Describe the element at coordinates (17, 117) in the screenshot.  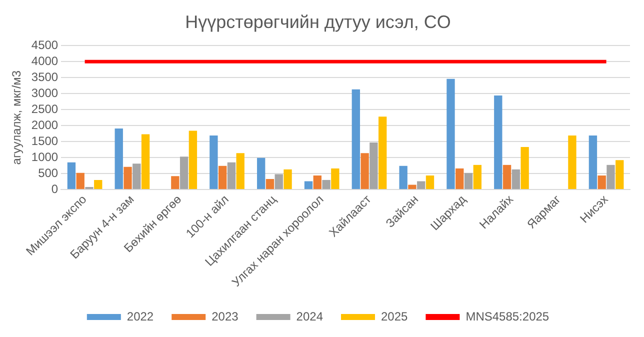
I see `y-axis-title: агуулалж, мкг/м3` at that location.